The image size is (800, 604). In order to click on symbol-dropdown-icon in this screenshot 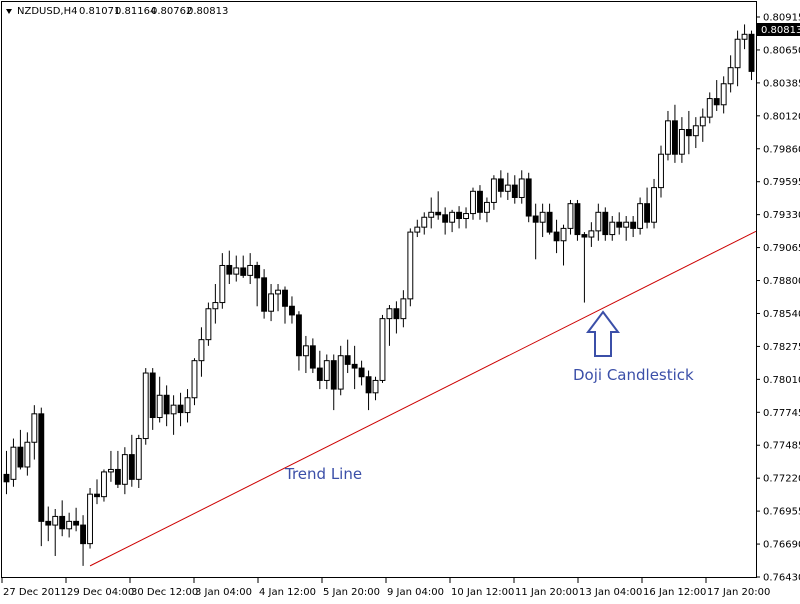, I will do `click(9, 11)`.